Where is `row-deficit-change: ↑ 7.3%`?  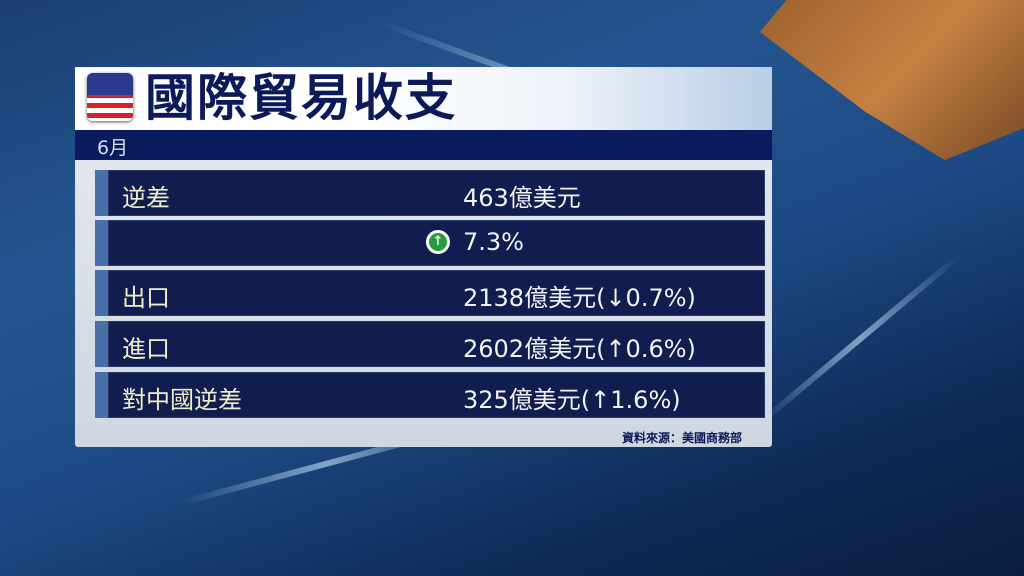
row-deficit-change: ↑ 7.3% is located at coordinates (430, 243).